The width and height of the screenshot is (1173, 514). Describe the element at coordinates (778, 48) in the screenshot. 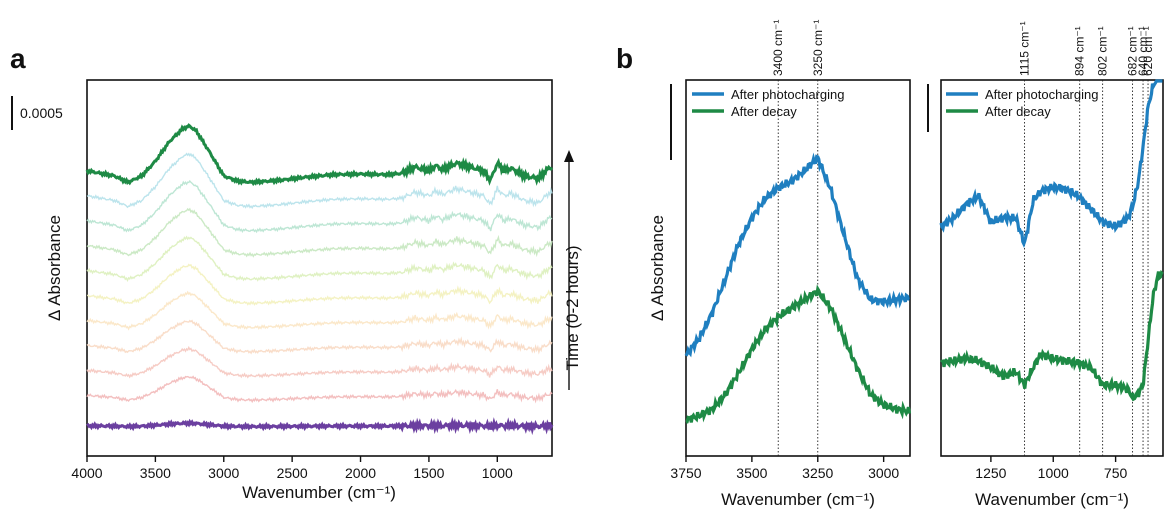

I see `panel-b-left-peak-label: 3400 cm⁻¹` at that location.